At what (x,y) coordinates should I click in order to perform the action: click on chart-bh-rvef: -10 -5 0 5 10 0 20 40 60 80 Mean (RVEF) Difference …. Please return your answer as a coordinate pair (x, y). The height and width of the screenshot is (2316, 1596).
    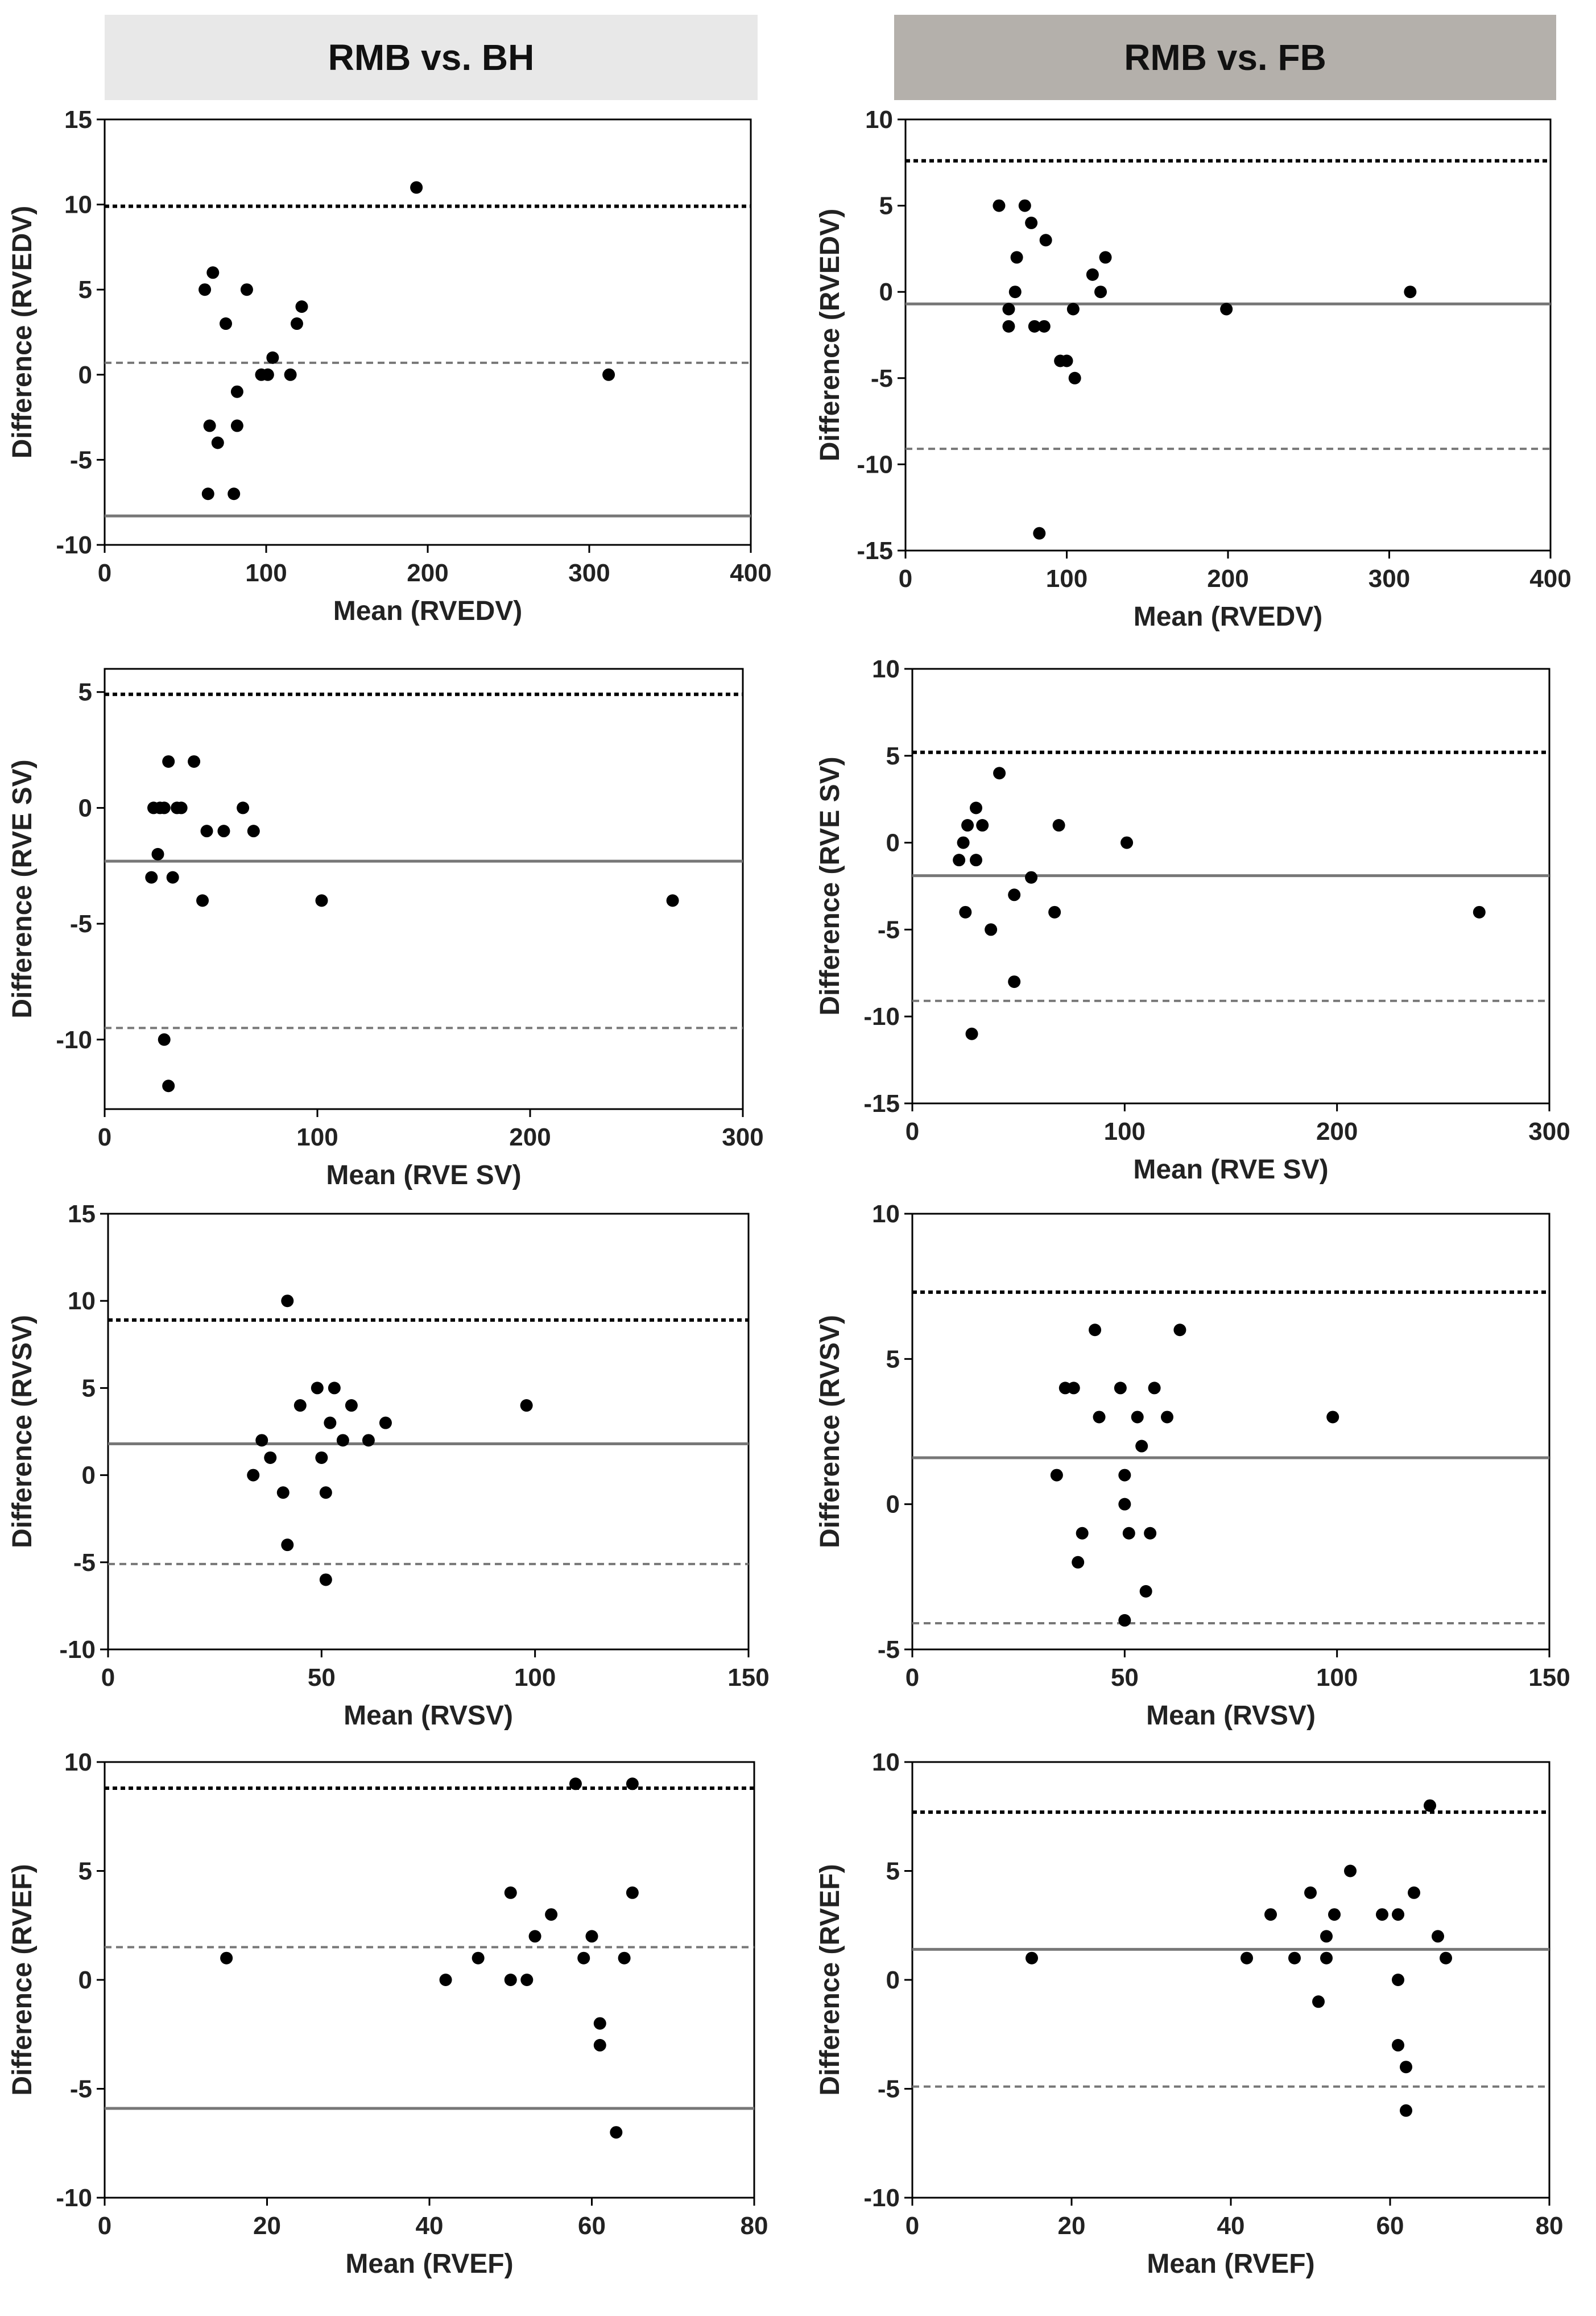
    Looking at the image, I should click on (387, 2014).